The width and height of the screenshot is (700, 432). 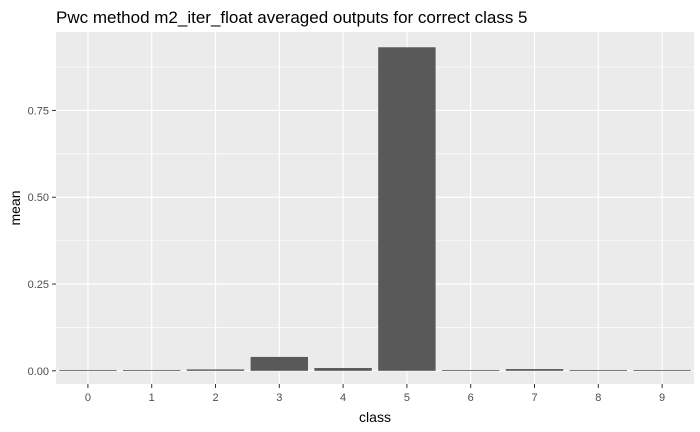 I want to click on y-tick-label: 0.50, so click(x=38, y=198).